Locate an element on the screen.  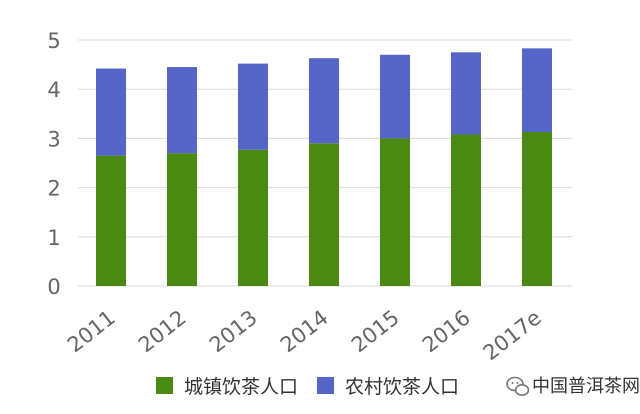
y-tick-label: 3 is located at coordinates (53, 139).